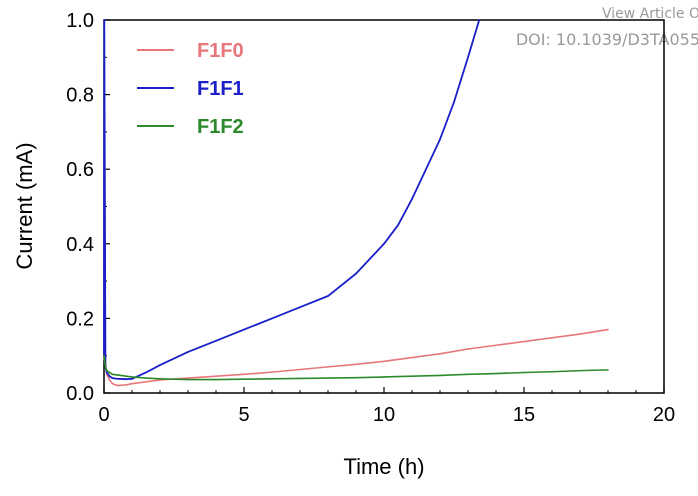  What do you see at coordinates (80, 170) in the screenshot?
I see `y-tick-label: 0.6` at bounding box center [80, 170].